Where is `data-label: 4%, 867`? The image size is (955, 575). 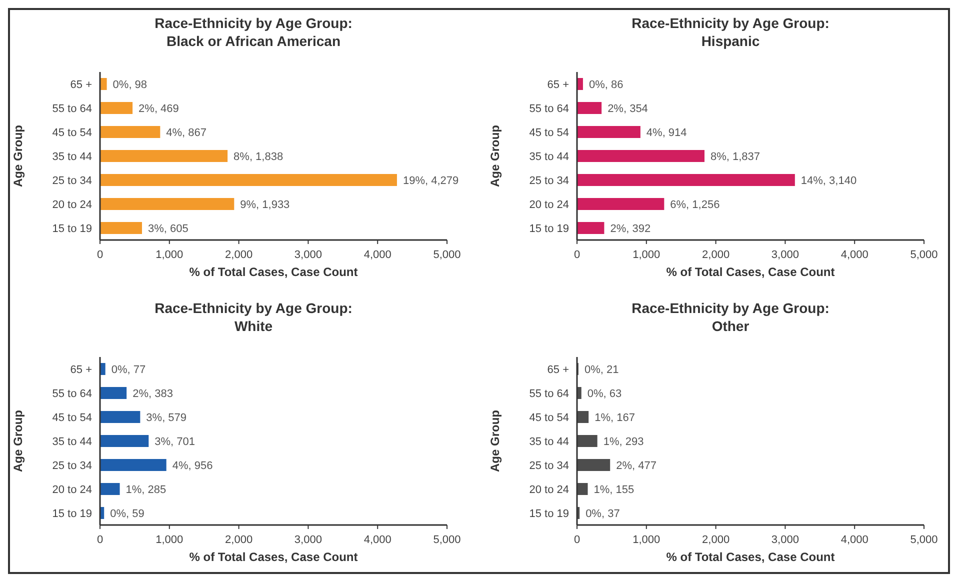
data-label: 4%, 867 is located at coordinates (186, 132).